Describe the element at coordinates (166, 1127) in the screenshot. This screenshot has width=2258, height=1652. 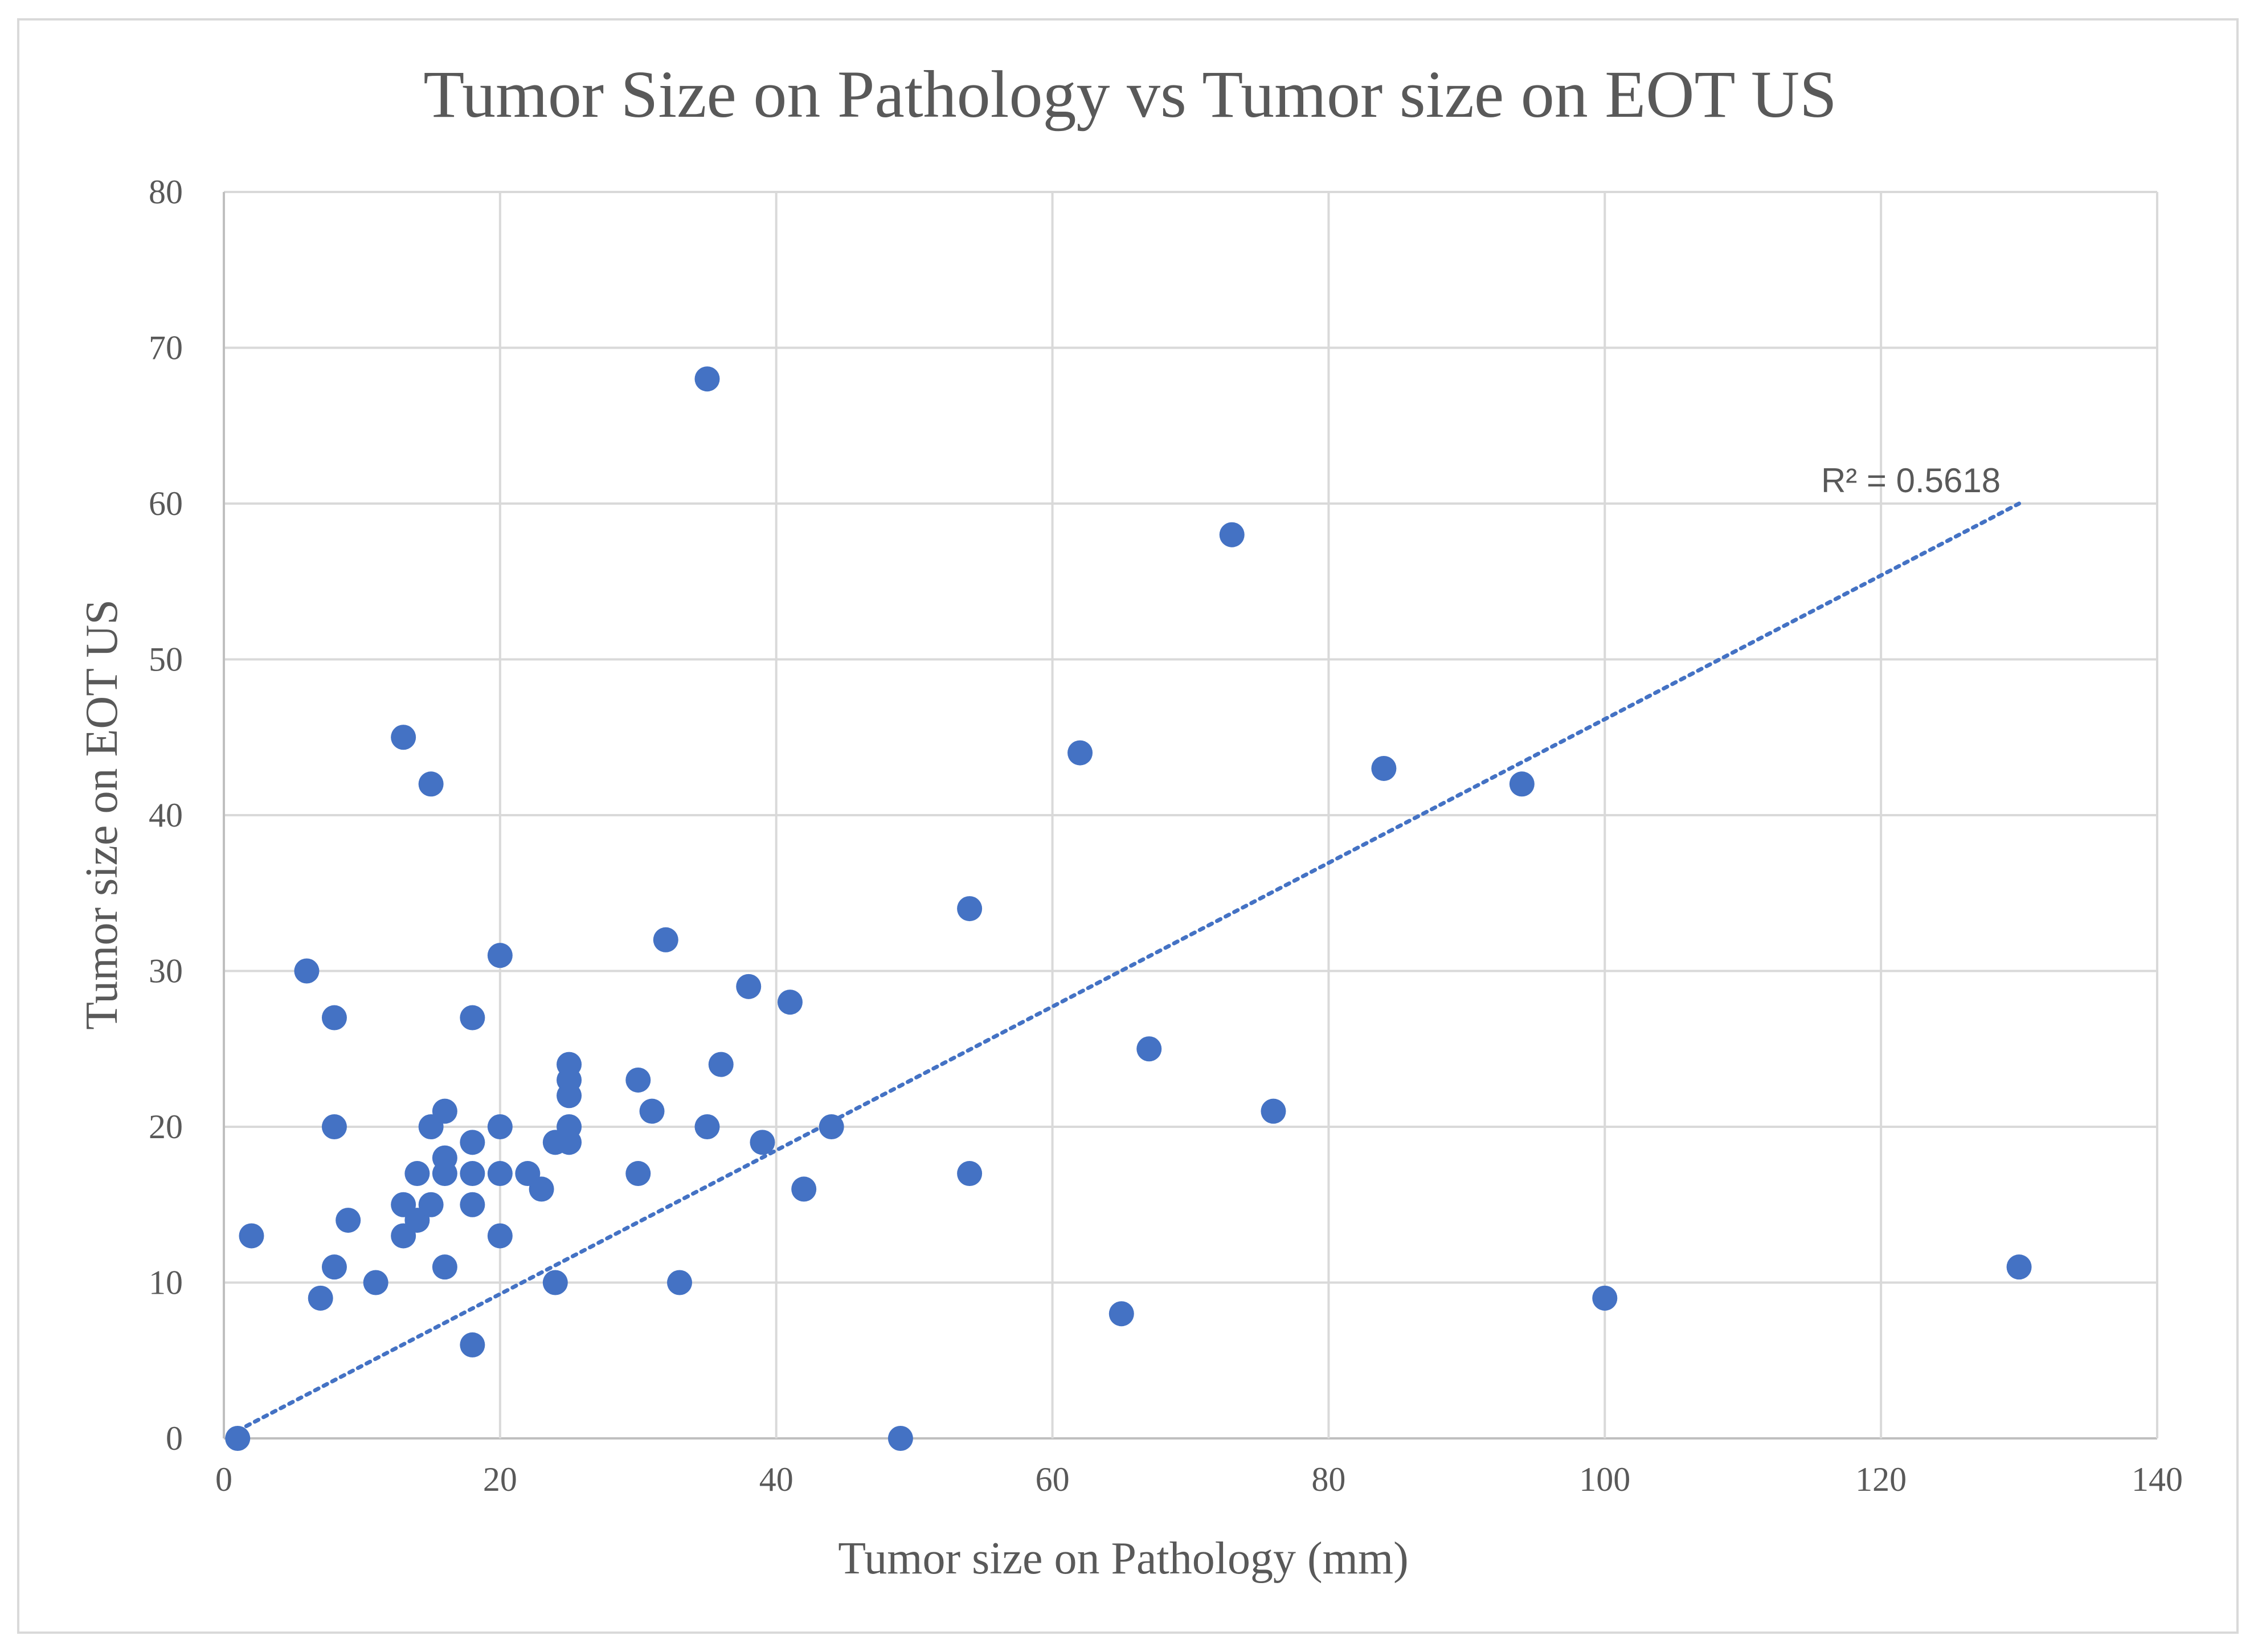
I see `y-tick-label: 20` at that location.